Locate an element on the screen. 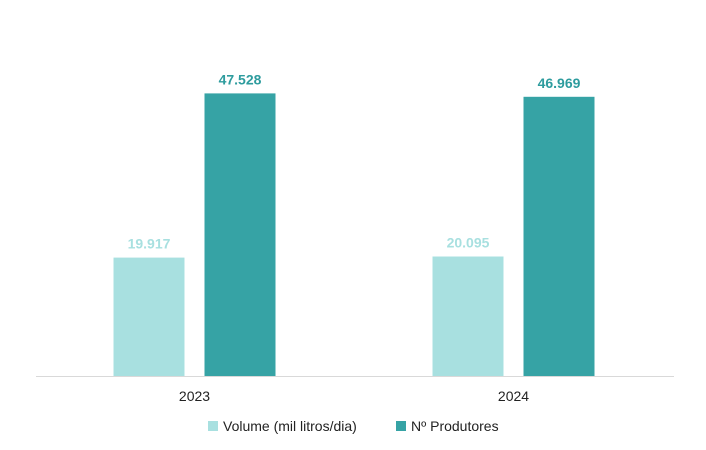 Image resolution: width=706 pixels, height=450 pixels. legend-label-produtores: Nº Produtores is located at coordinates (455, 426).